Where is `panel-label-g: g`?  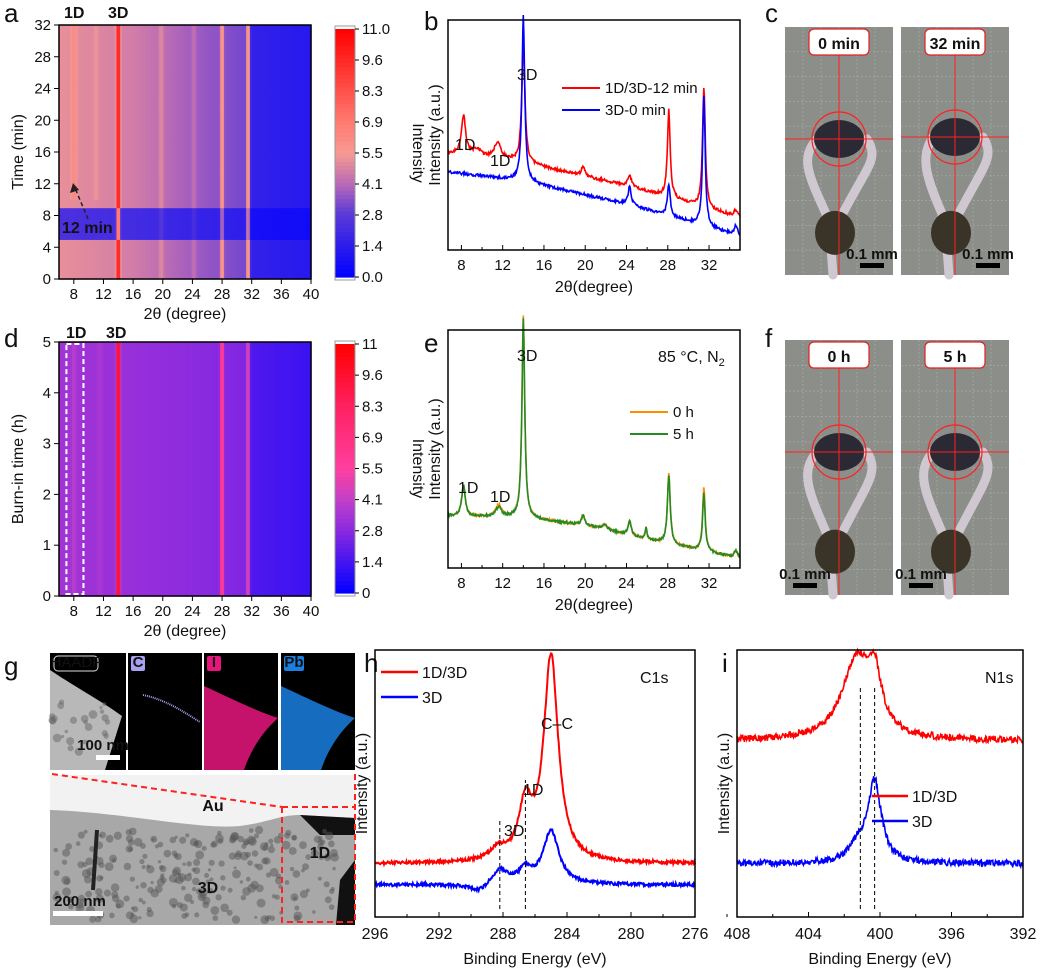 panel-label-g: g is located at coordinates (11, 666).